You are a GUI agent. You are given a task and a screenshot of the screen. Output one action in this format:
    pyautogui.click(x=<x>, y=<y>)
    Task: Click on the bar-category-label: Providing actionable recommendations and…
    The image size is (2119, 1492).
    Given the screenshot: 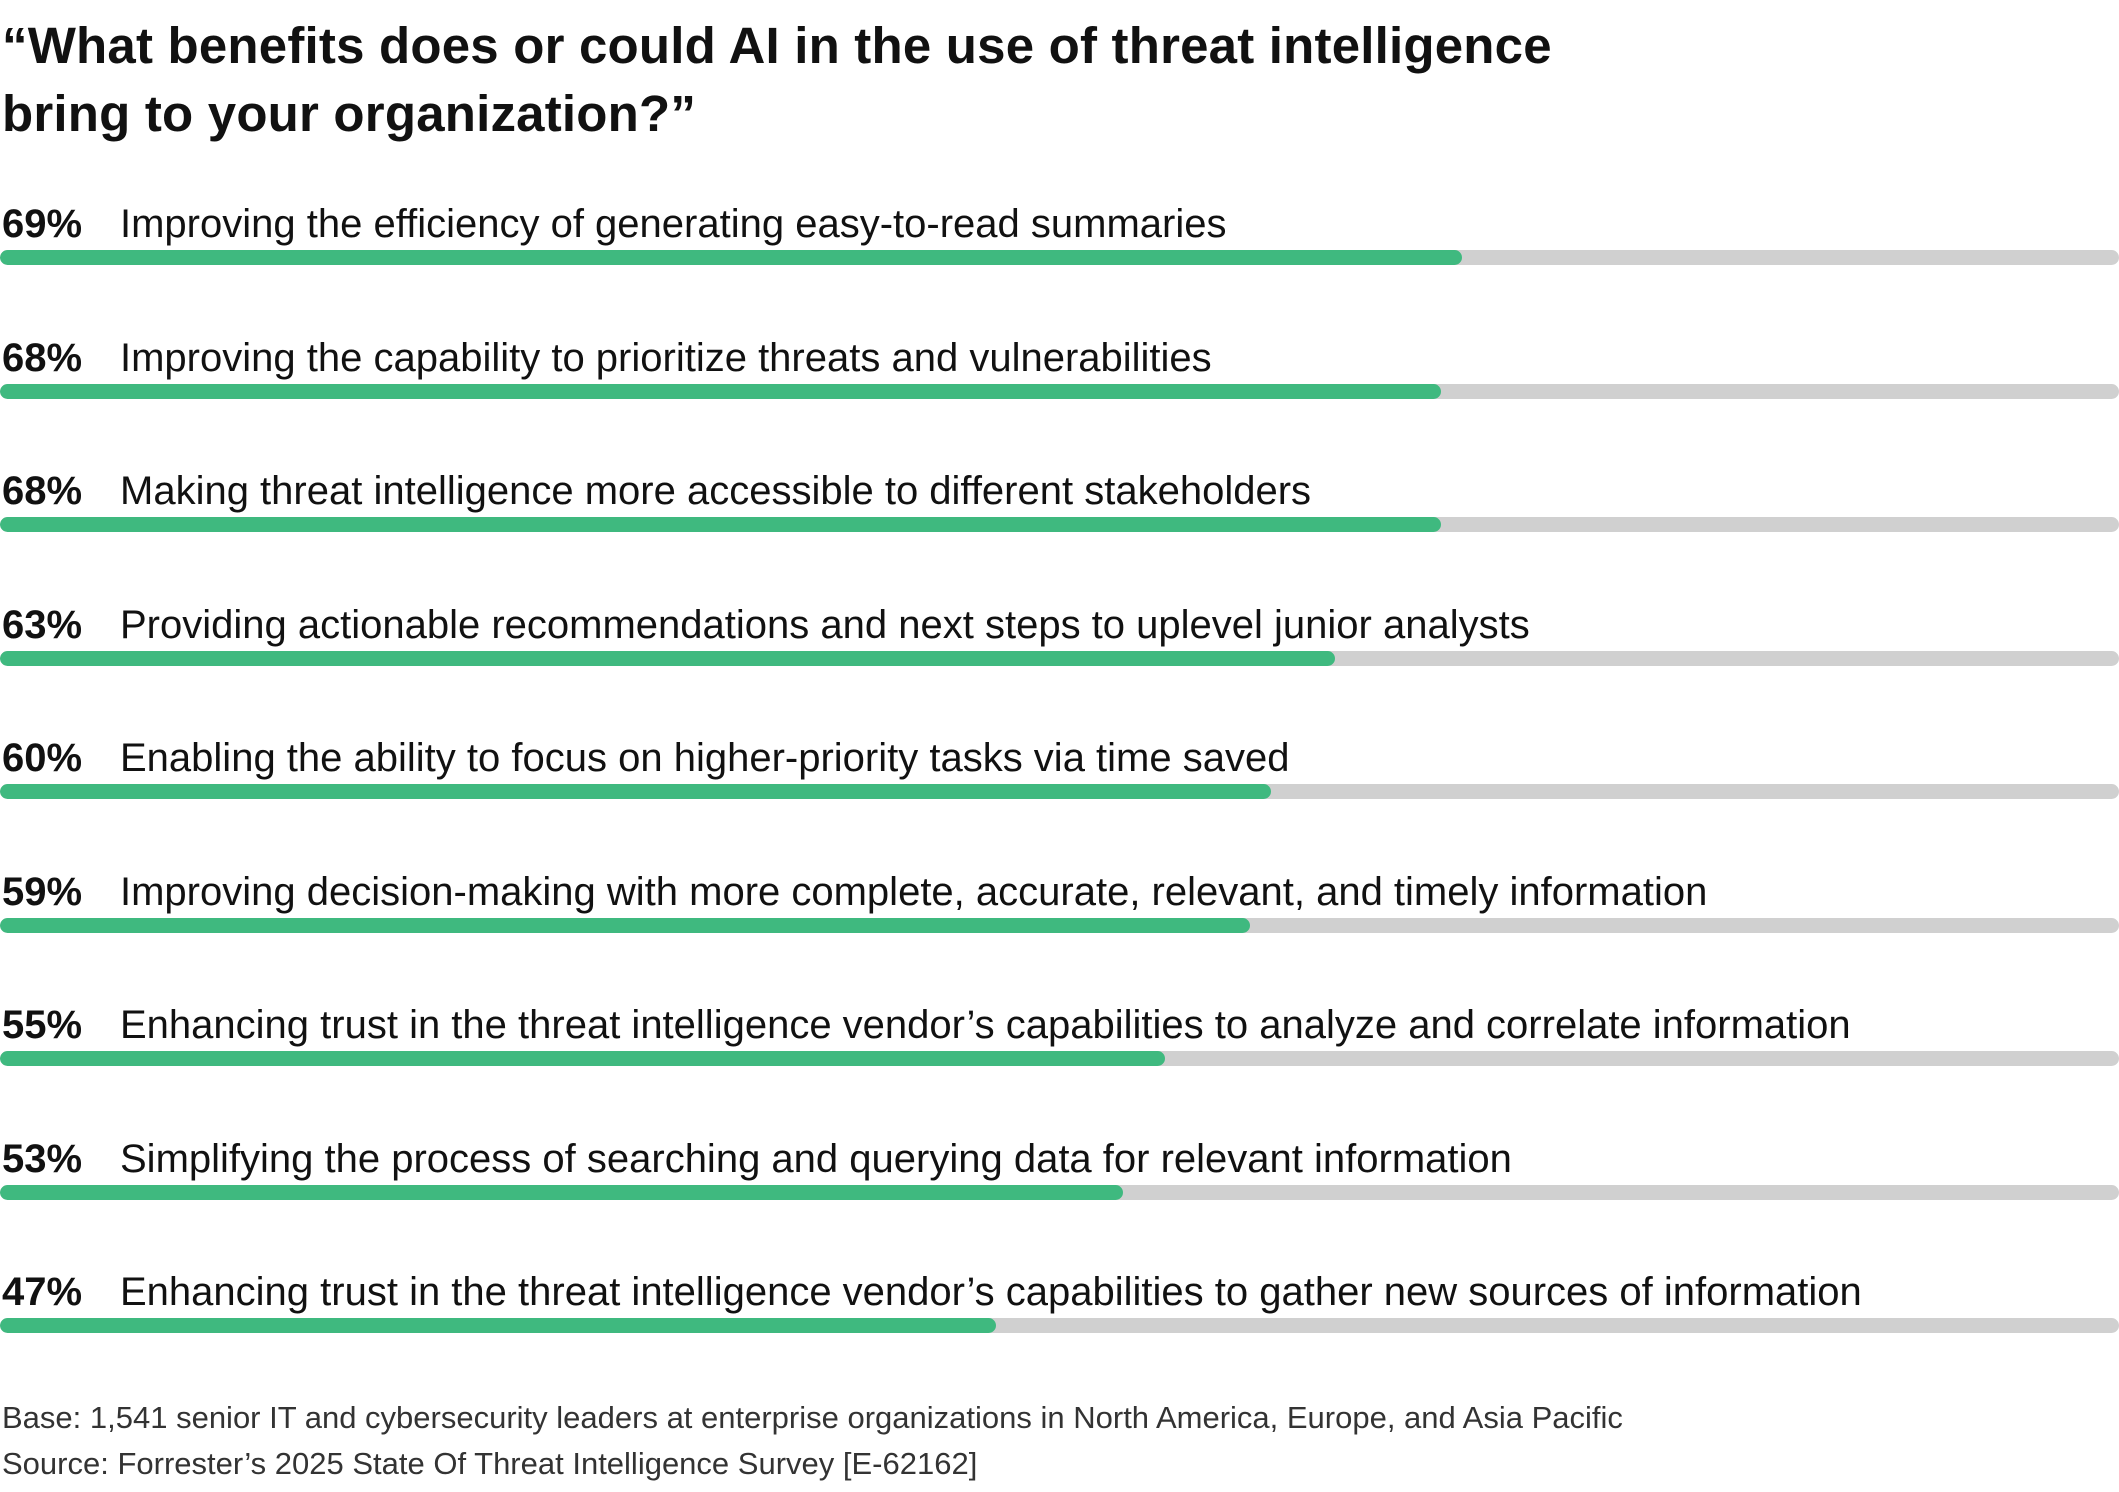 What is the action you would take?
    pyautogui.click(x=825, y=624)
    